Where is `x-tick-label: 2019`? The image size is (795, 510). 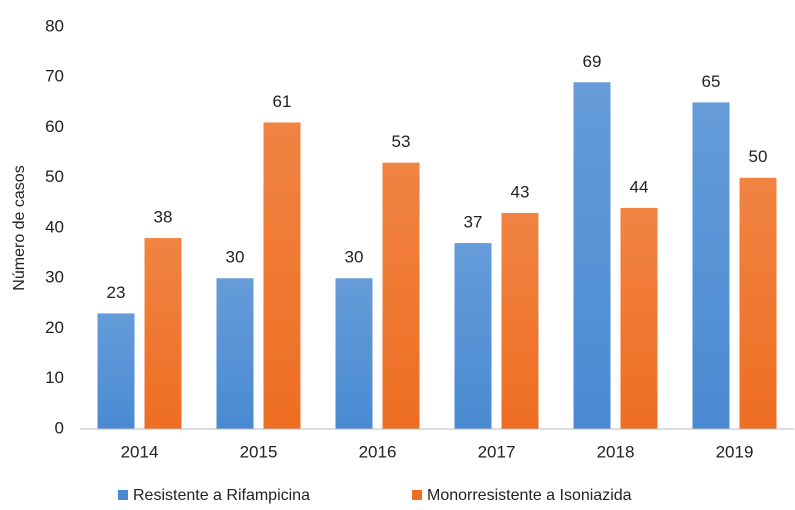 x-tick-label: 2019 is located at coordinates (735, 451).